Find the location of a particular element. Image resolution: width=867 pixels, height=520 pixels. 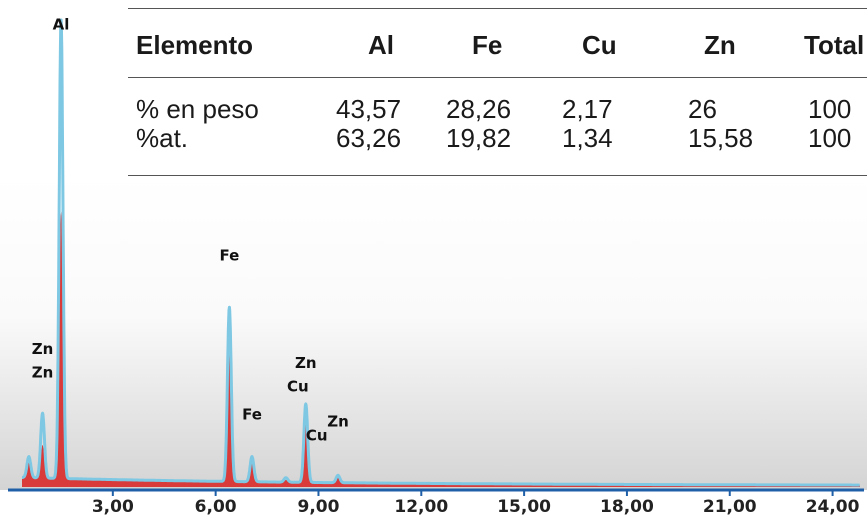

peak-label: Al is located at coordinates (61, 24).